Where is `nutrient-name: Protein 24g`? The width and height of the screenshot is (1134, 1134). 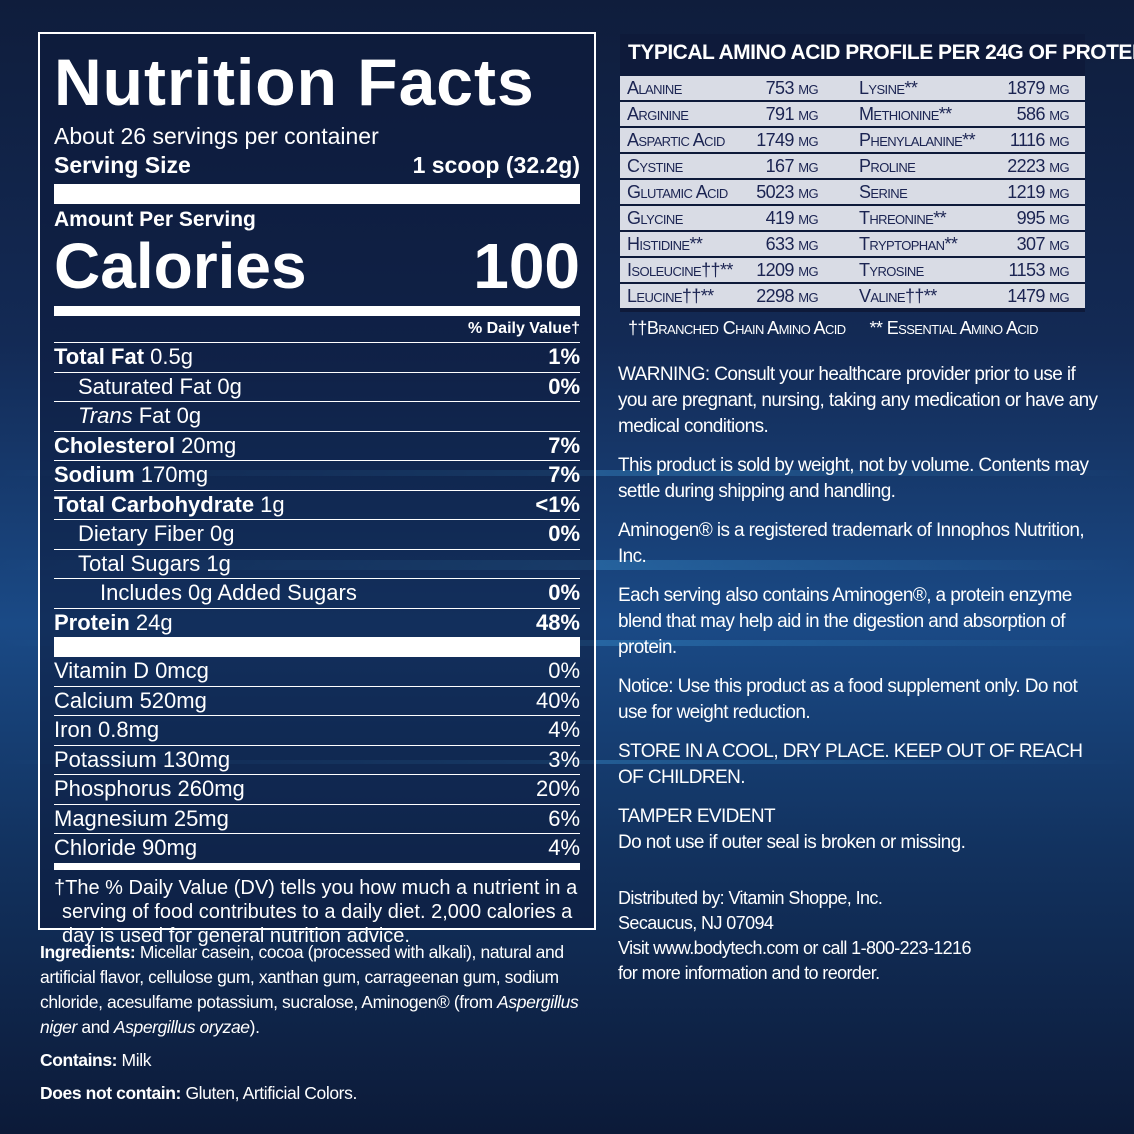
nutrient-name: Protein 24g is located at coordinates (113, 622).